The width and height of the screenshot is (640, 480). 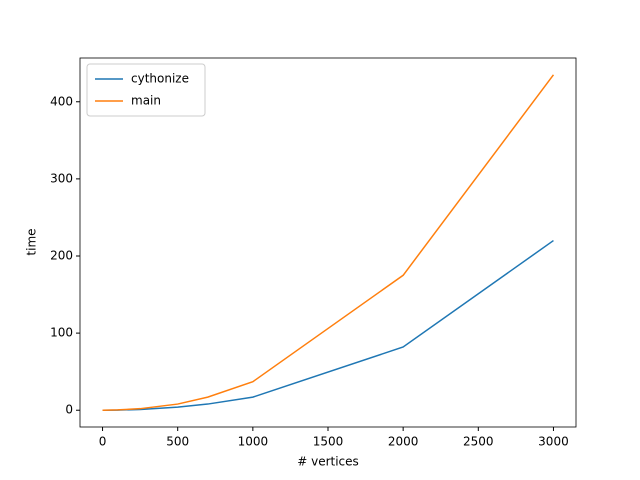 I want to click on legend-box, so click(x=146, y=90).